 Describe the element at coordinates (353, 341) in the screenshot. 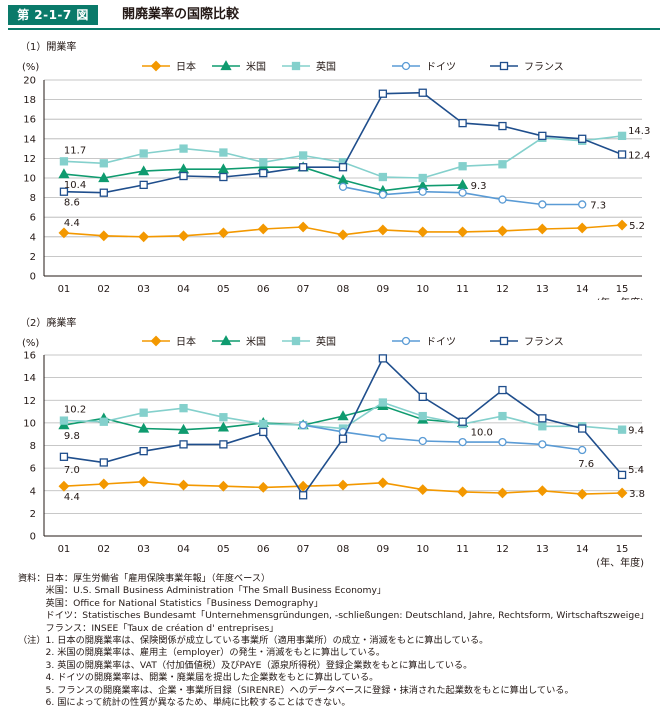

I see `legend: 日本 米国 英国 ドイツ フランス` at that location.